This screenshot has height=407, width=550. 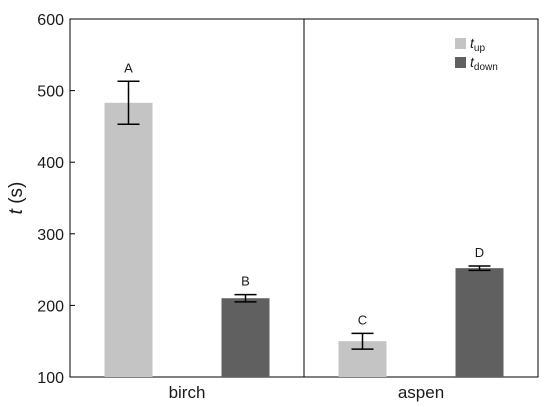 I want to click on y-tick-label: 200, so click(x=50, y=306).